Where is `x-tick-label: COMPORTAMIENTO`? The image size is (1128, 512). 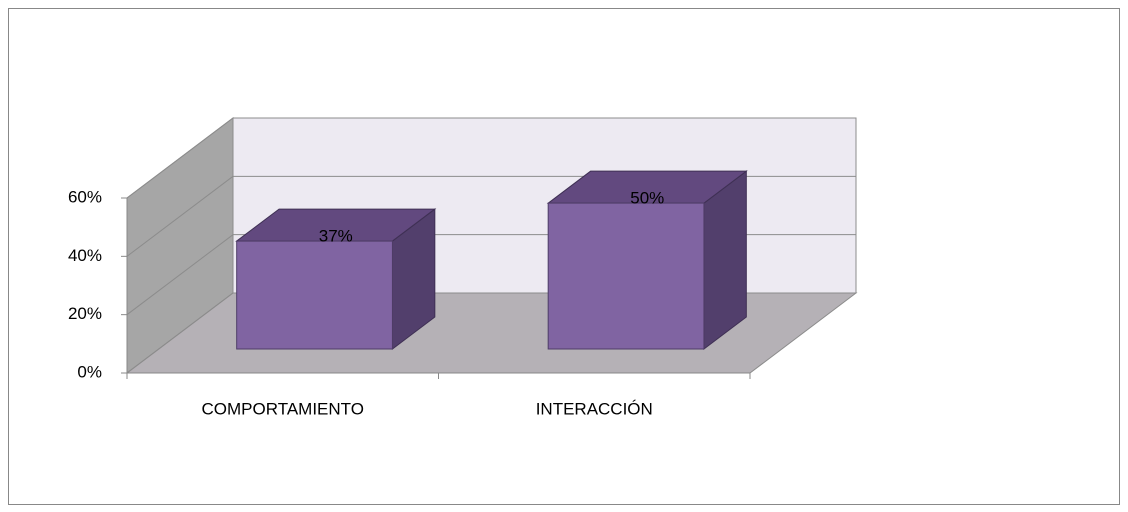 x-tick-label: COMPORTAMIENTO is located at coordinates (283, 408).